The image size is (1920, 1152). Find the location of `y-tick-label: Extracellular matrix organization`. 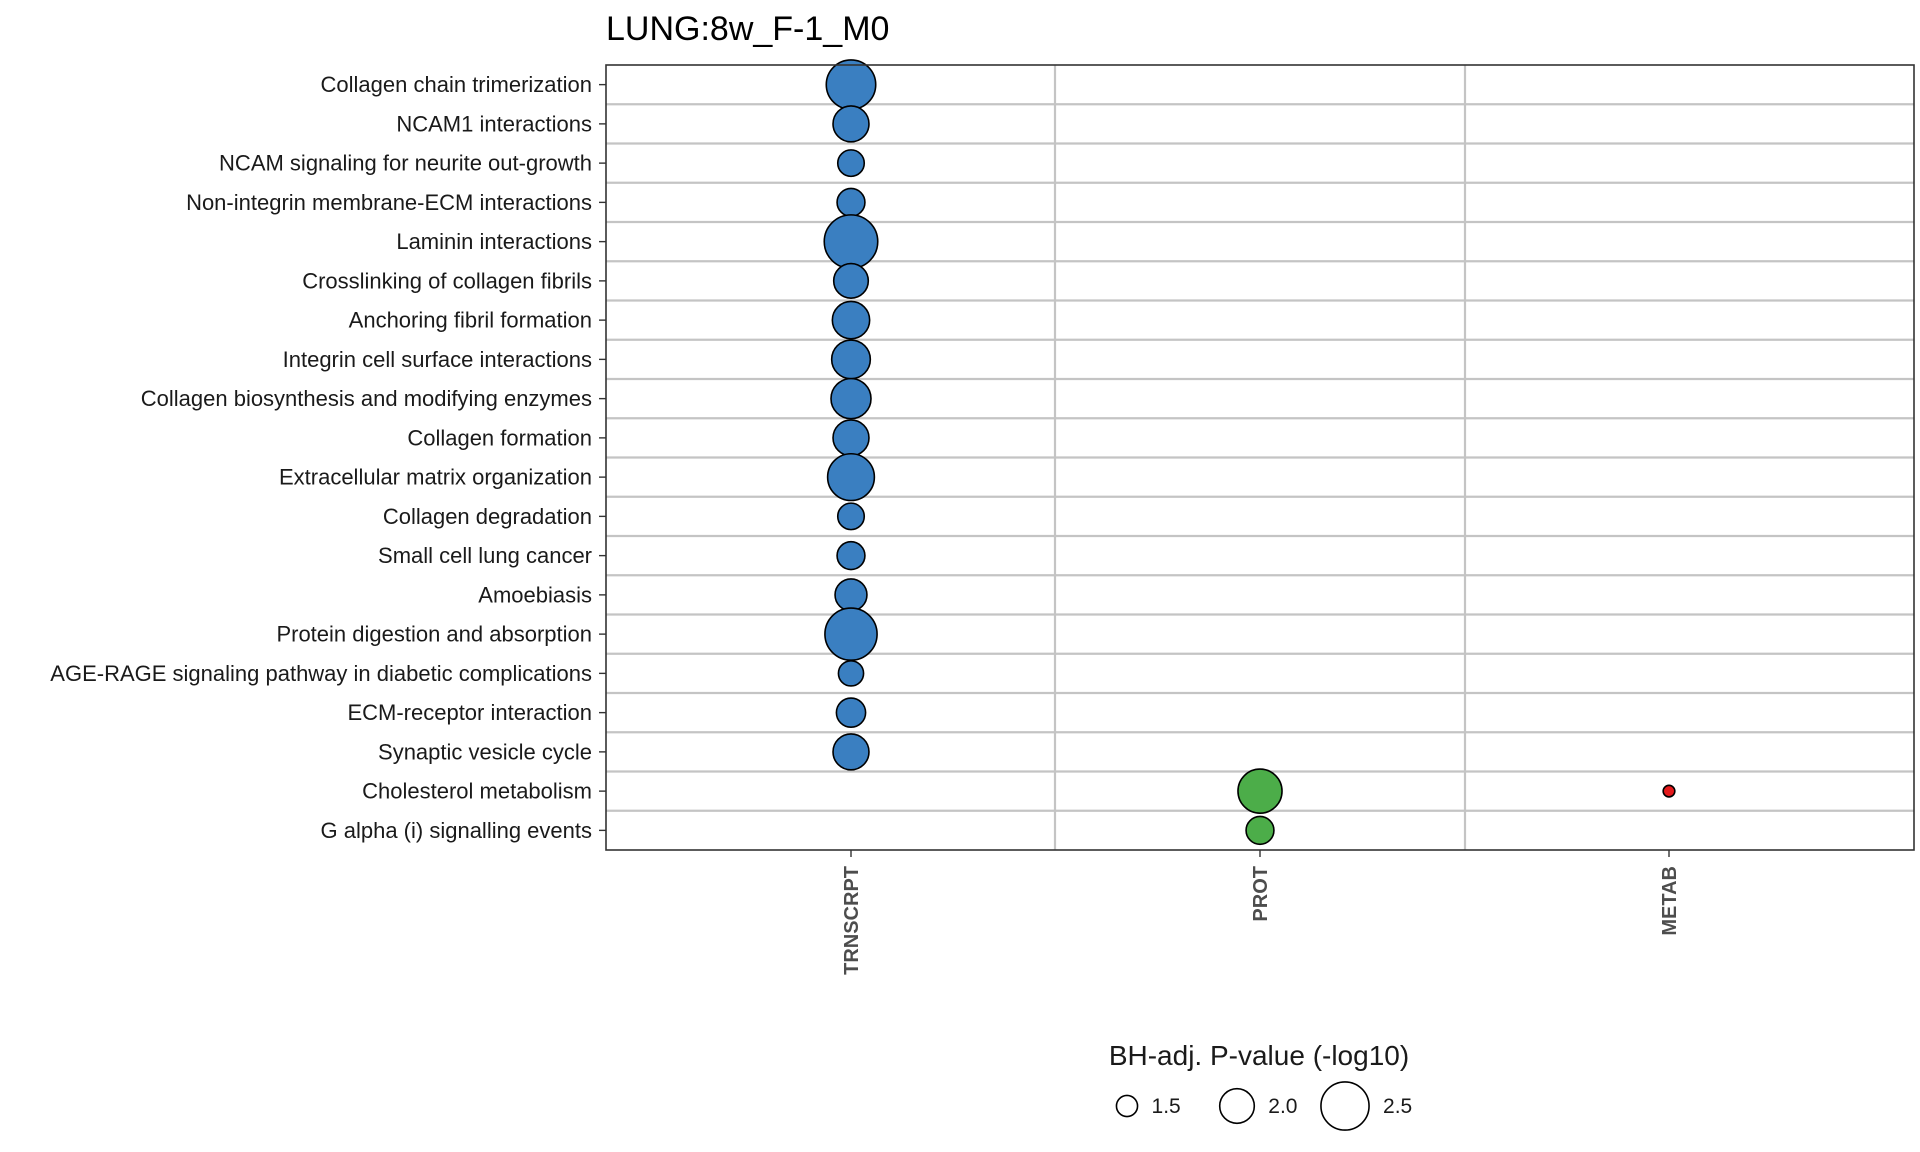

y-tick-label: Extracellular matrix organization is located at coordinates (435, 477).